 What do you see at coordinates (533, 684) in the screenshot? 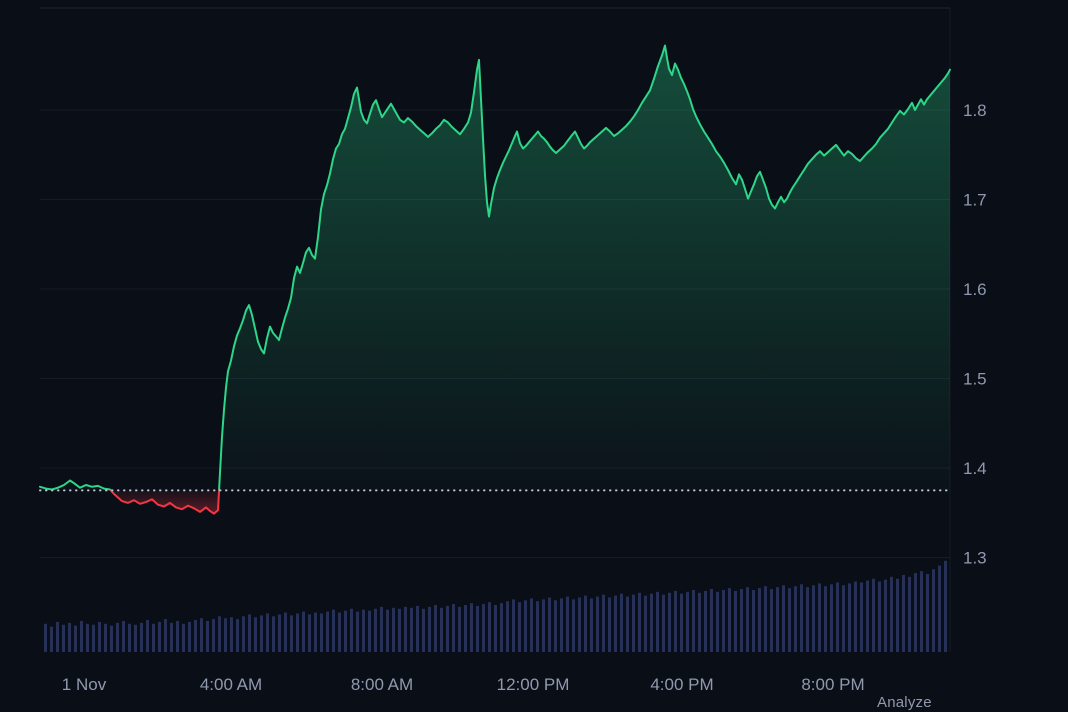
I see `x-tick-label: 12:00 PM` at bounding box center [533, 684].